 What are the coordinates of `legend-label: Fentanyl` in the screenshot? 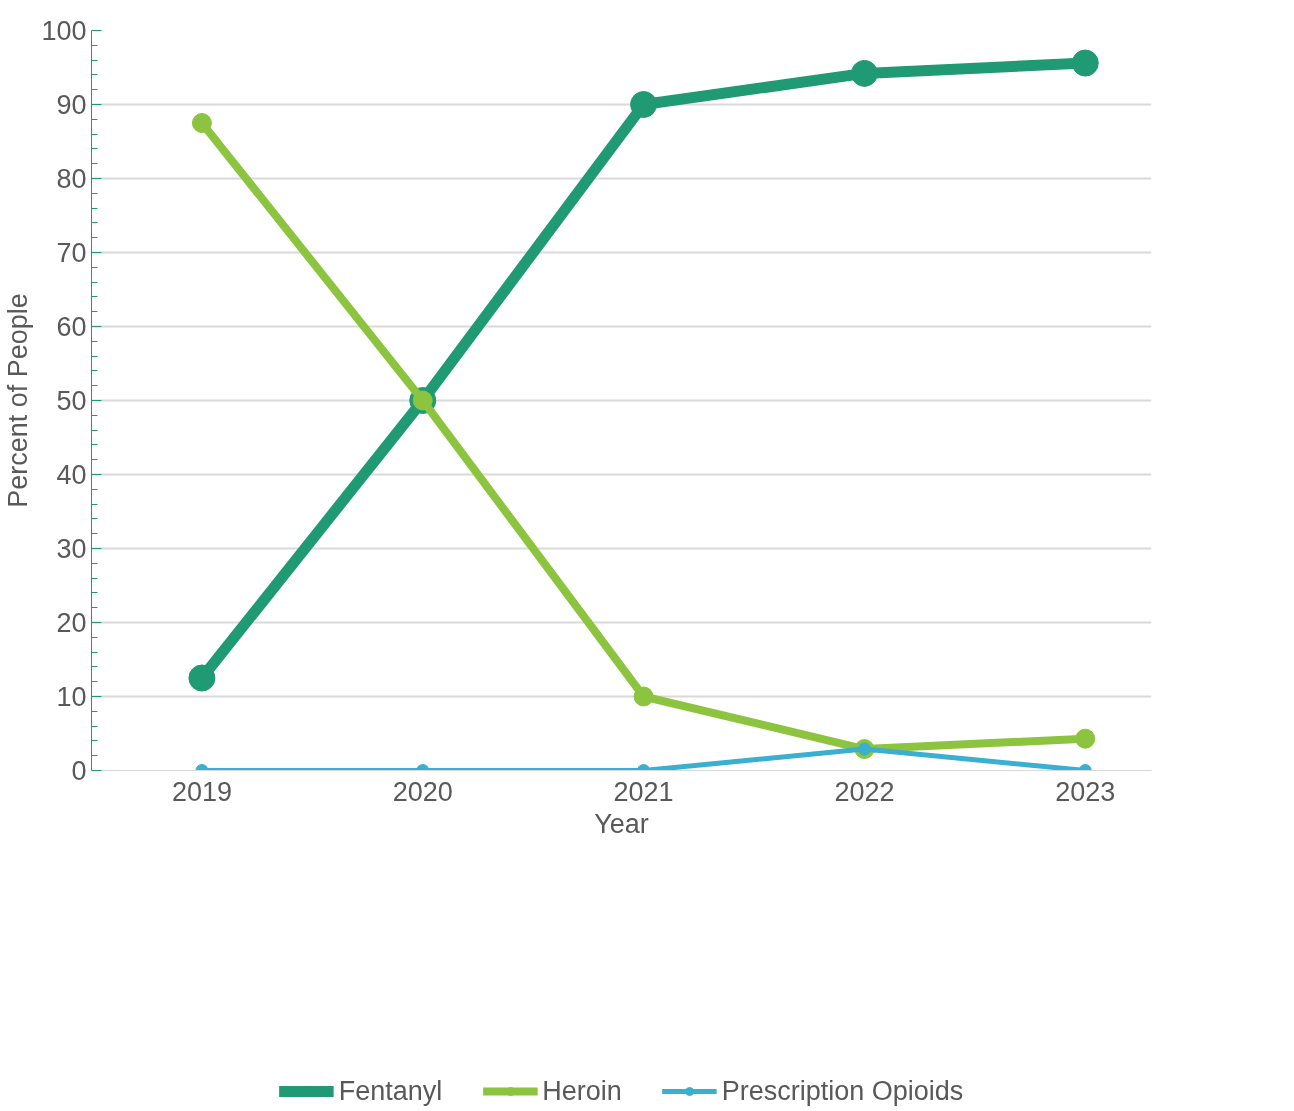 It's located at (390, 1091).